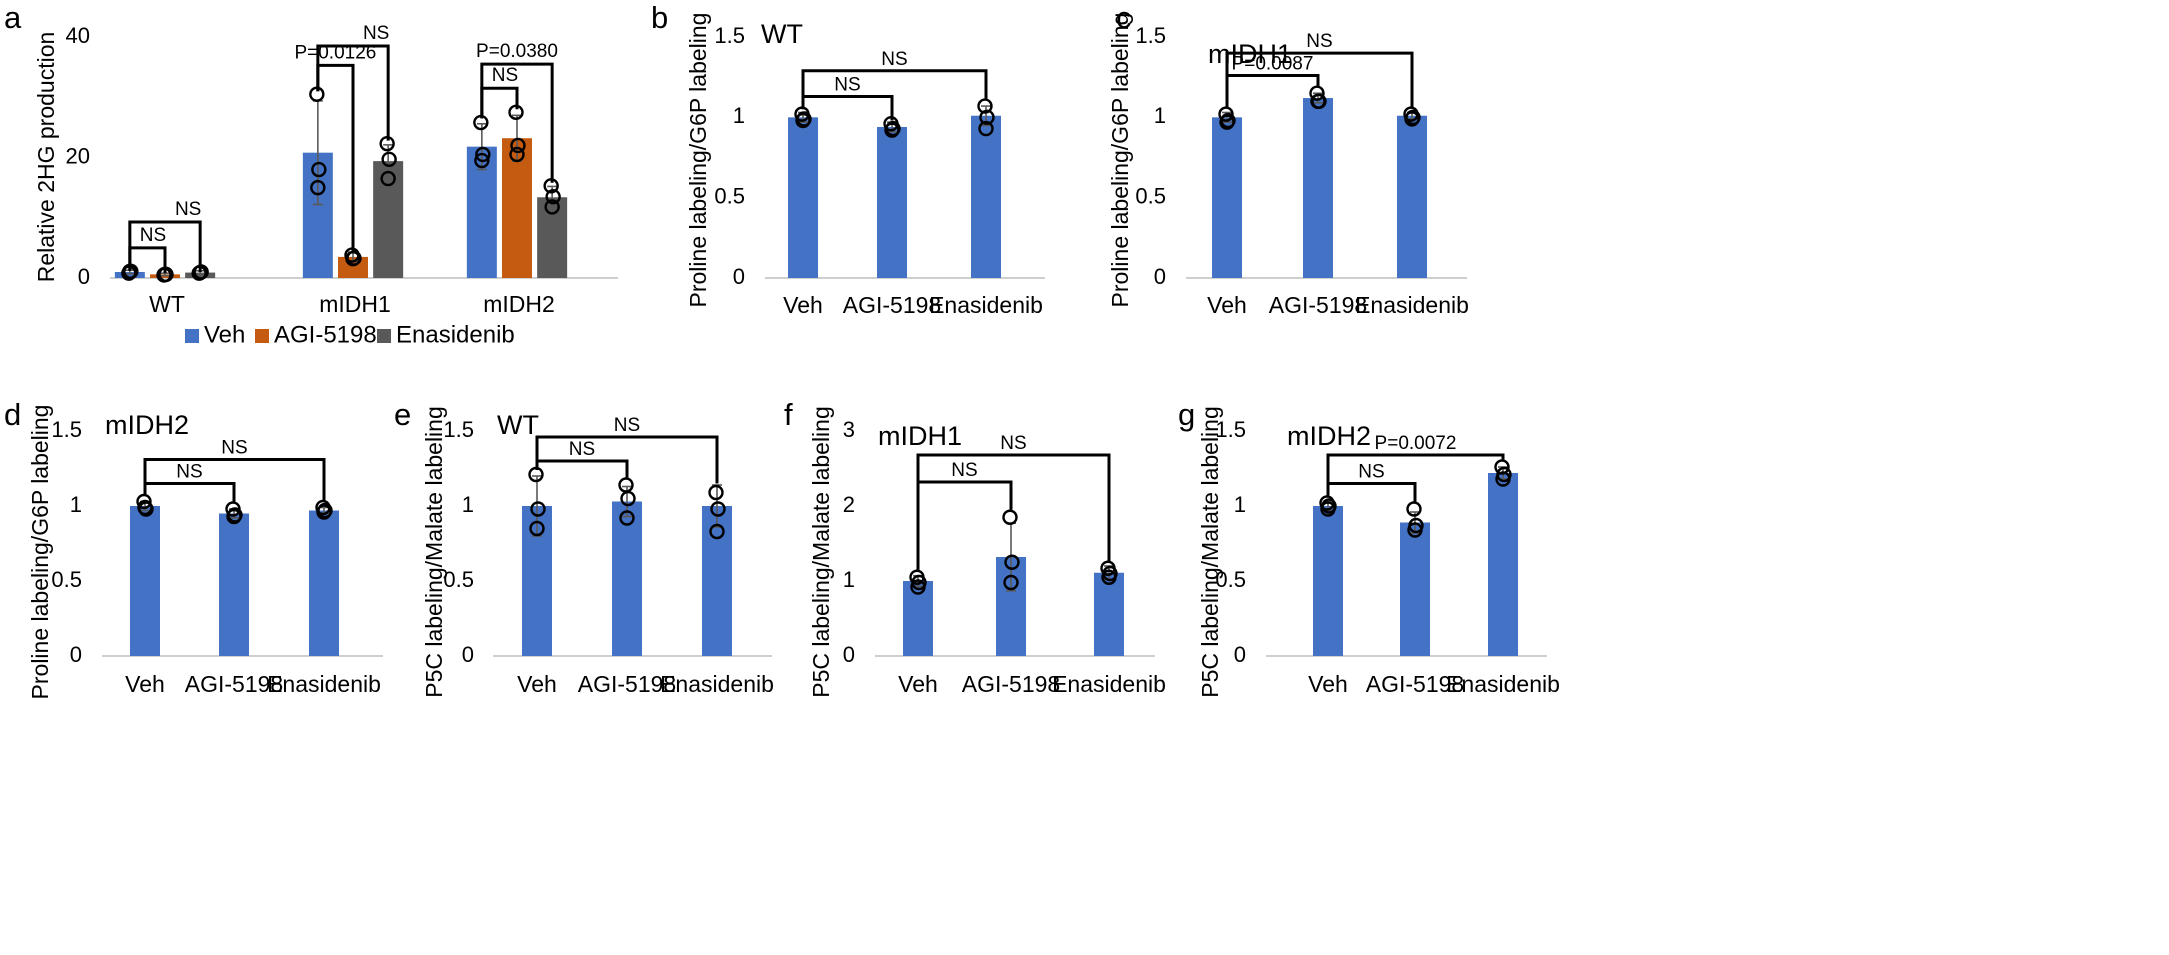  What do you see at coordinates (224, 334) in the screenshot?
I see `legend-label: Veh` at bounding box center [224, 334].